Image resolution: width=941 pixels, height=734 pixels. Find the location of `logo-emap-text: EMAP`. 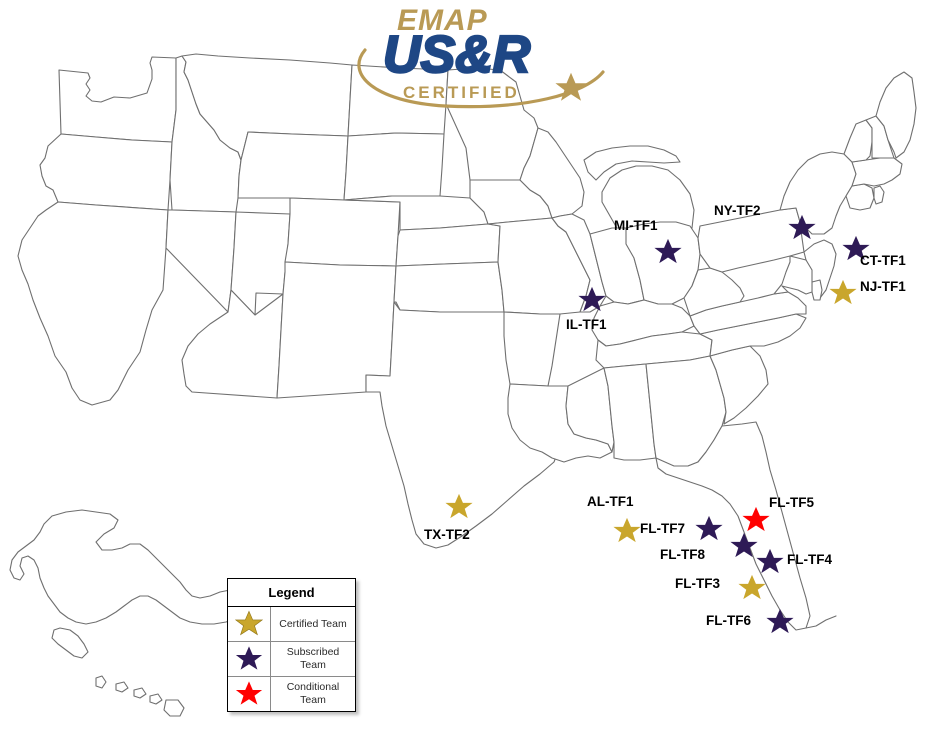

logo-emap-text: EMAP is located at coordinates (442, 20).